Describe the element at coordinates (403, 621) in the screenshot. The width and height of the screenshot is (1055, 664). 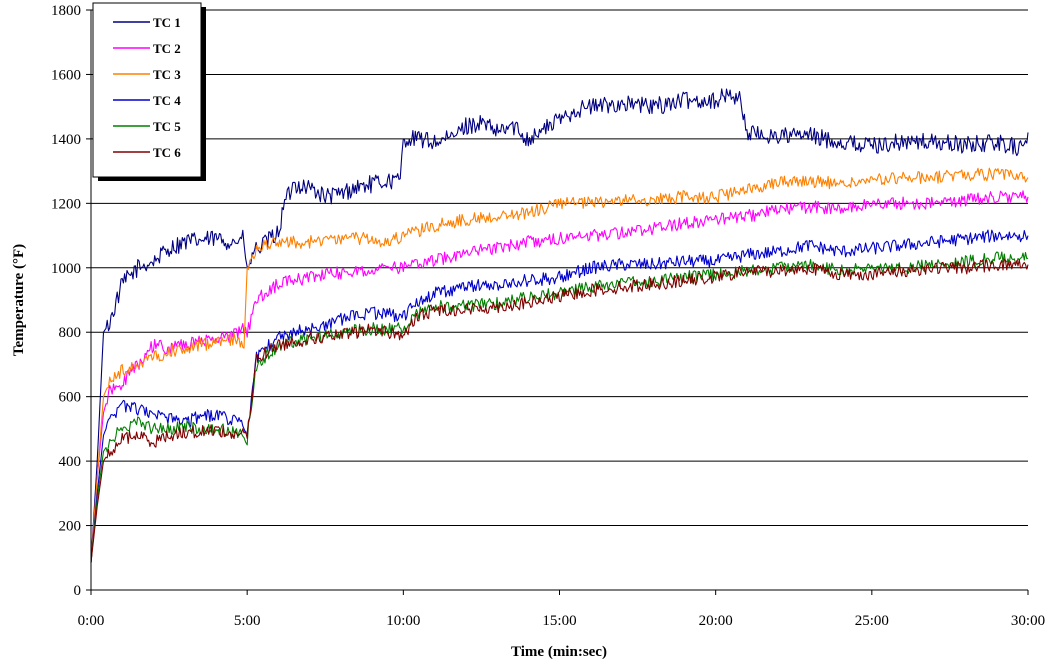
I see `x-tick-label: 10:00` at that location.